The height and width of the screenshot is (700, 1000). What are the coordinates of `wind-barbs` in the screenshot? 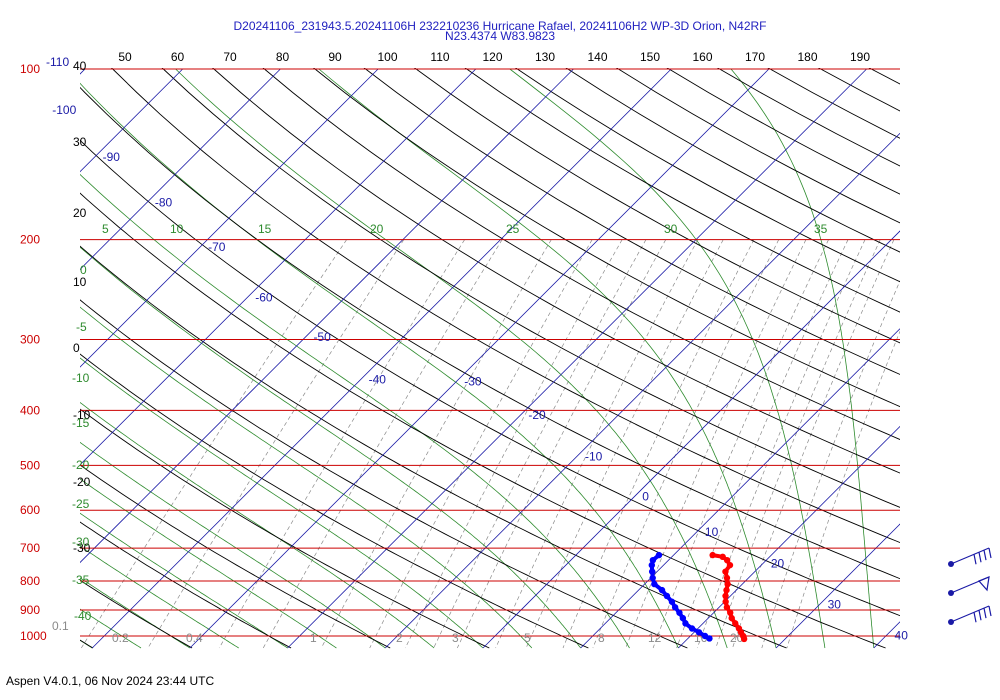 It's located at (970, 586).